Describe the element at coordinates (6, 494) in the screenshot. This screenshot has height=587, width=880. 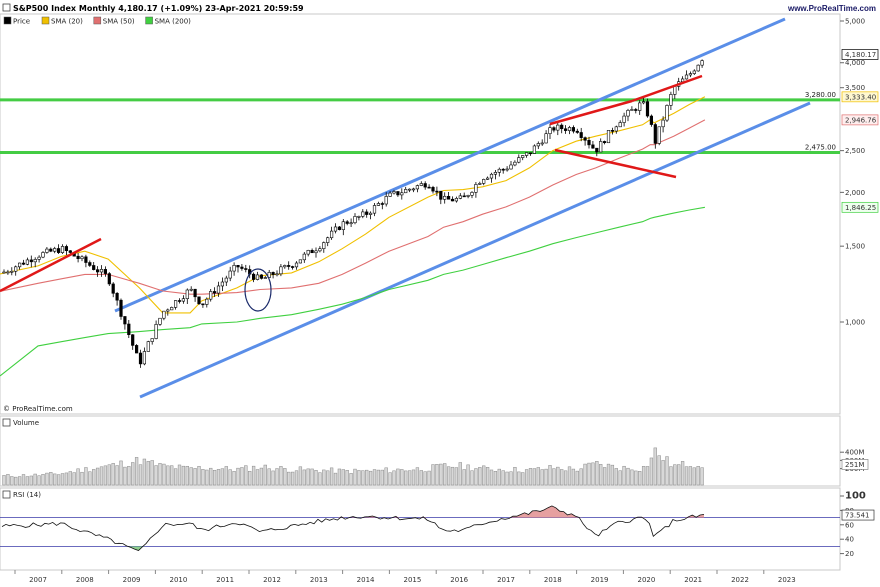
I see `rsi-menu-icon` at that location.